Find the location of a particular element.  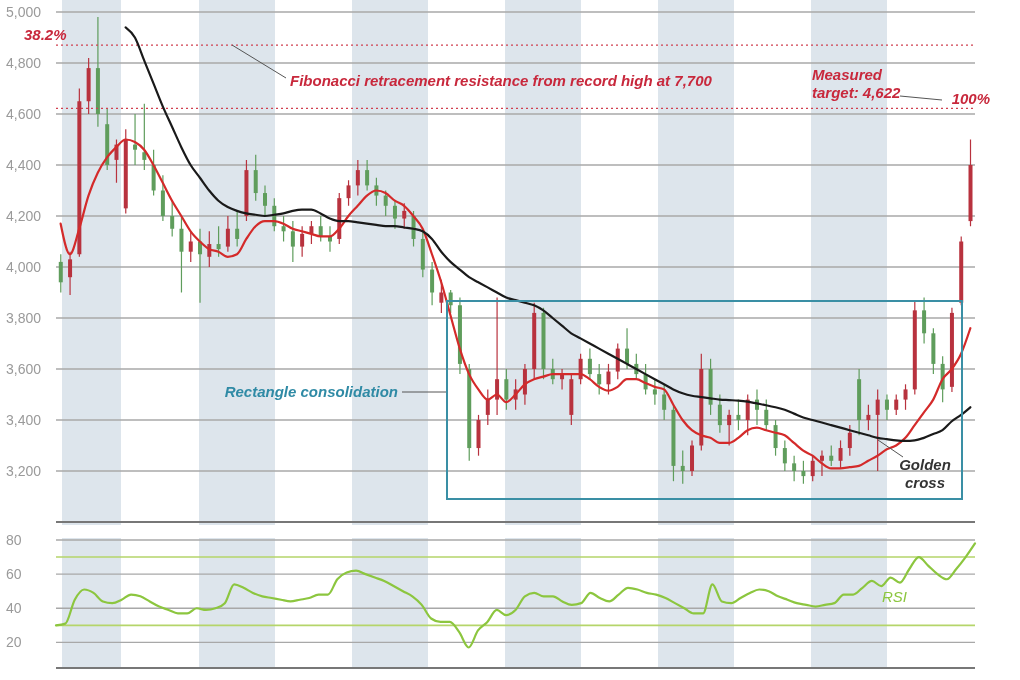

y-tick-label: 40 is located at coordinates (14, 608).